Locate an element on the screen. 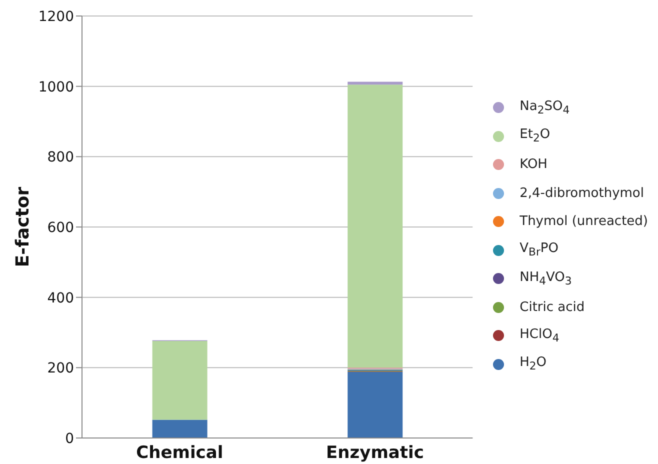 Image resolution: width=658 pixels, height=464 pixels. y-tick-label: 600 is located at coordinates (60, 228).